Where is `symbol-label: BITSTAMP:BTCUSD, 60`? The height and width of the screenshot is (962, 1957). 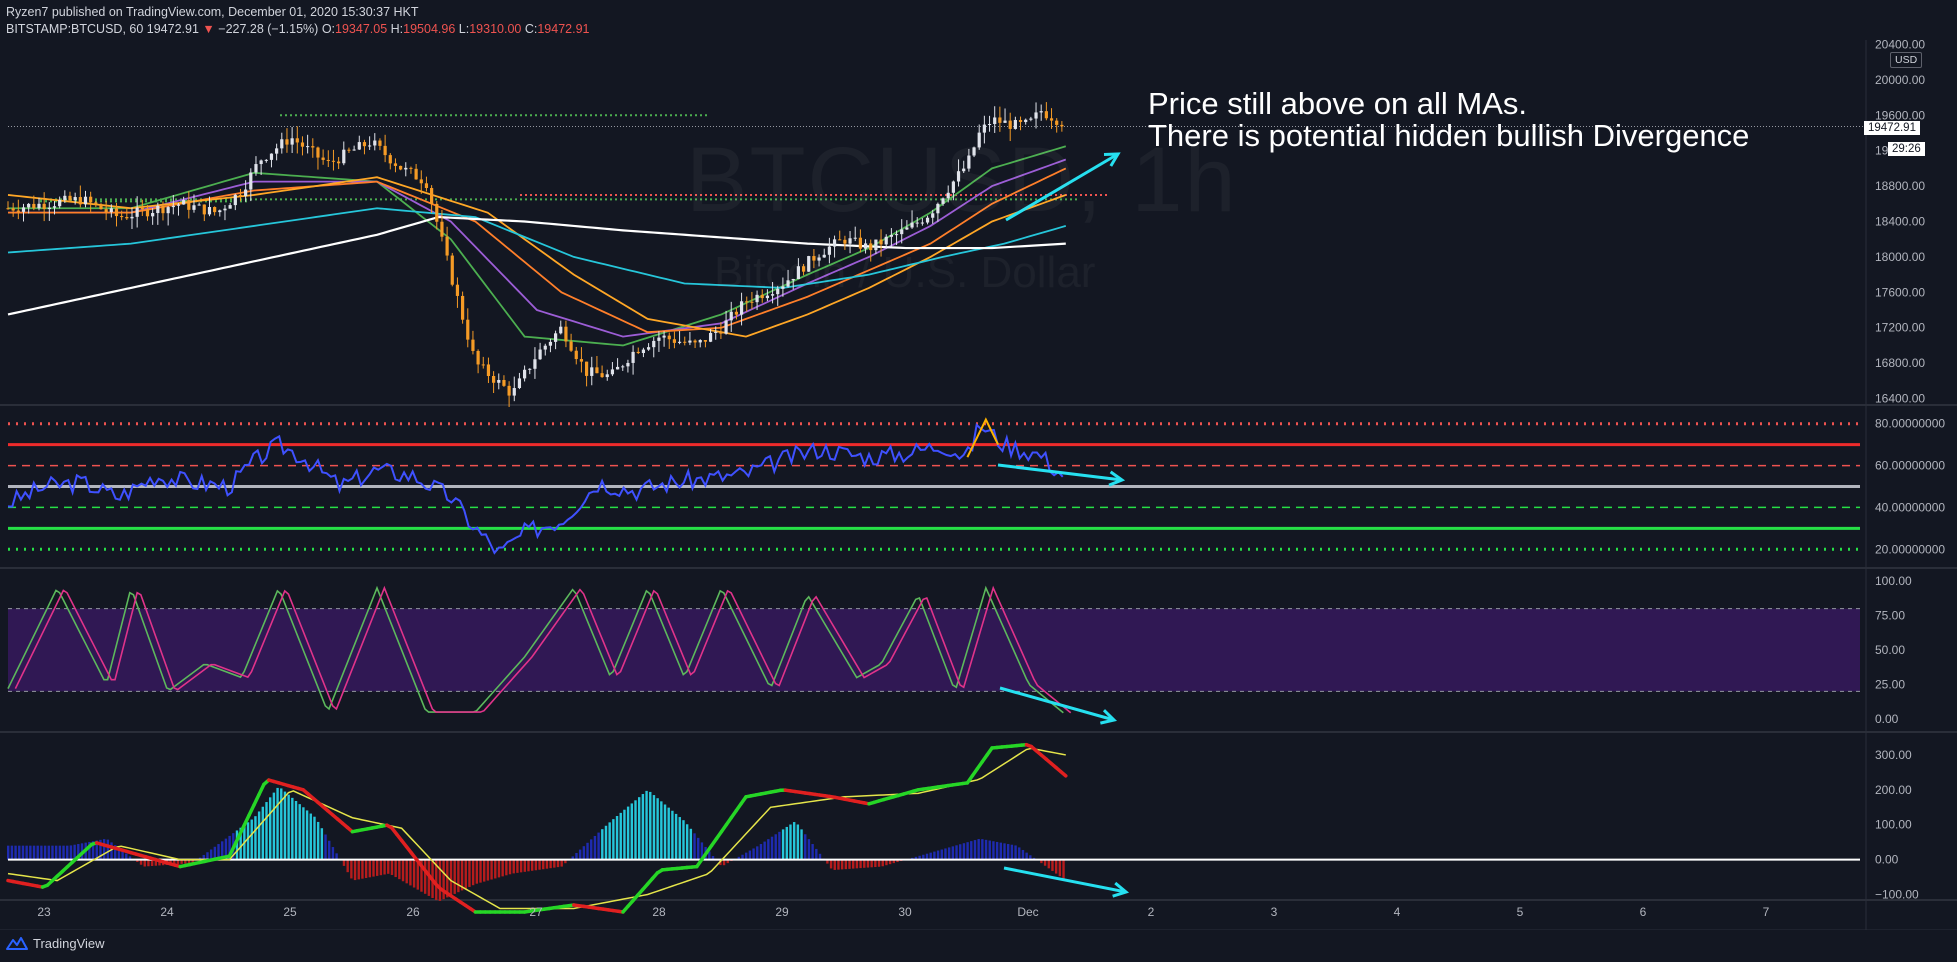 symbol-label: BITSTAMP:BTCUSD, 60 is located at coordinates (75, 29).